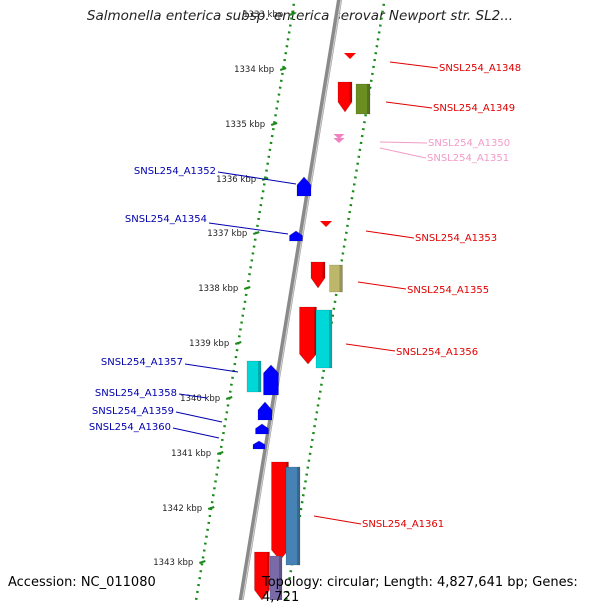 The width and height of the screenshot is (600, 605). What do you see at coordinates (318, 275) in the screenshot?
I see `gene-SNSL254_A1355` at bounding box center [318, 275].